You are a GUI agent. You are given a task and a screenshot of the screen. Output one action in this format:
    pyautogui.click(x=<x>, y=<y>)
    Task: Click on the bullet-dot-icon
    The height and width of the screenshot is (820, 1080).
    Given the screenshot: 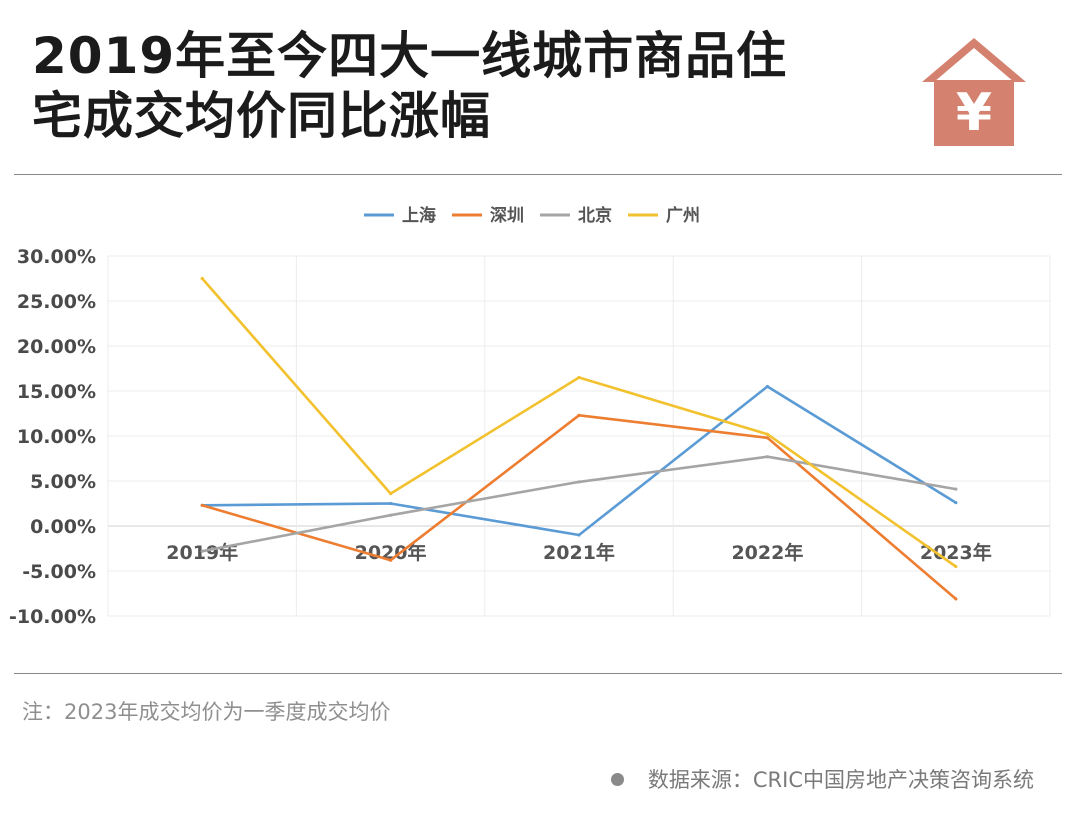 What is the action you would take?
    pyautogui.click(x=617, y=779)
    